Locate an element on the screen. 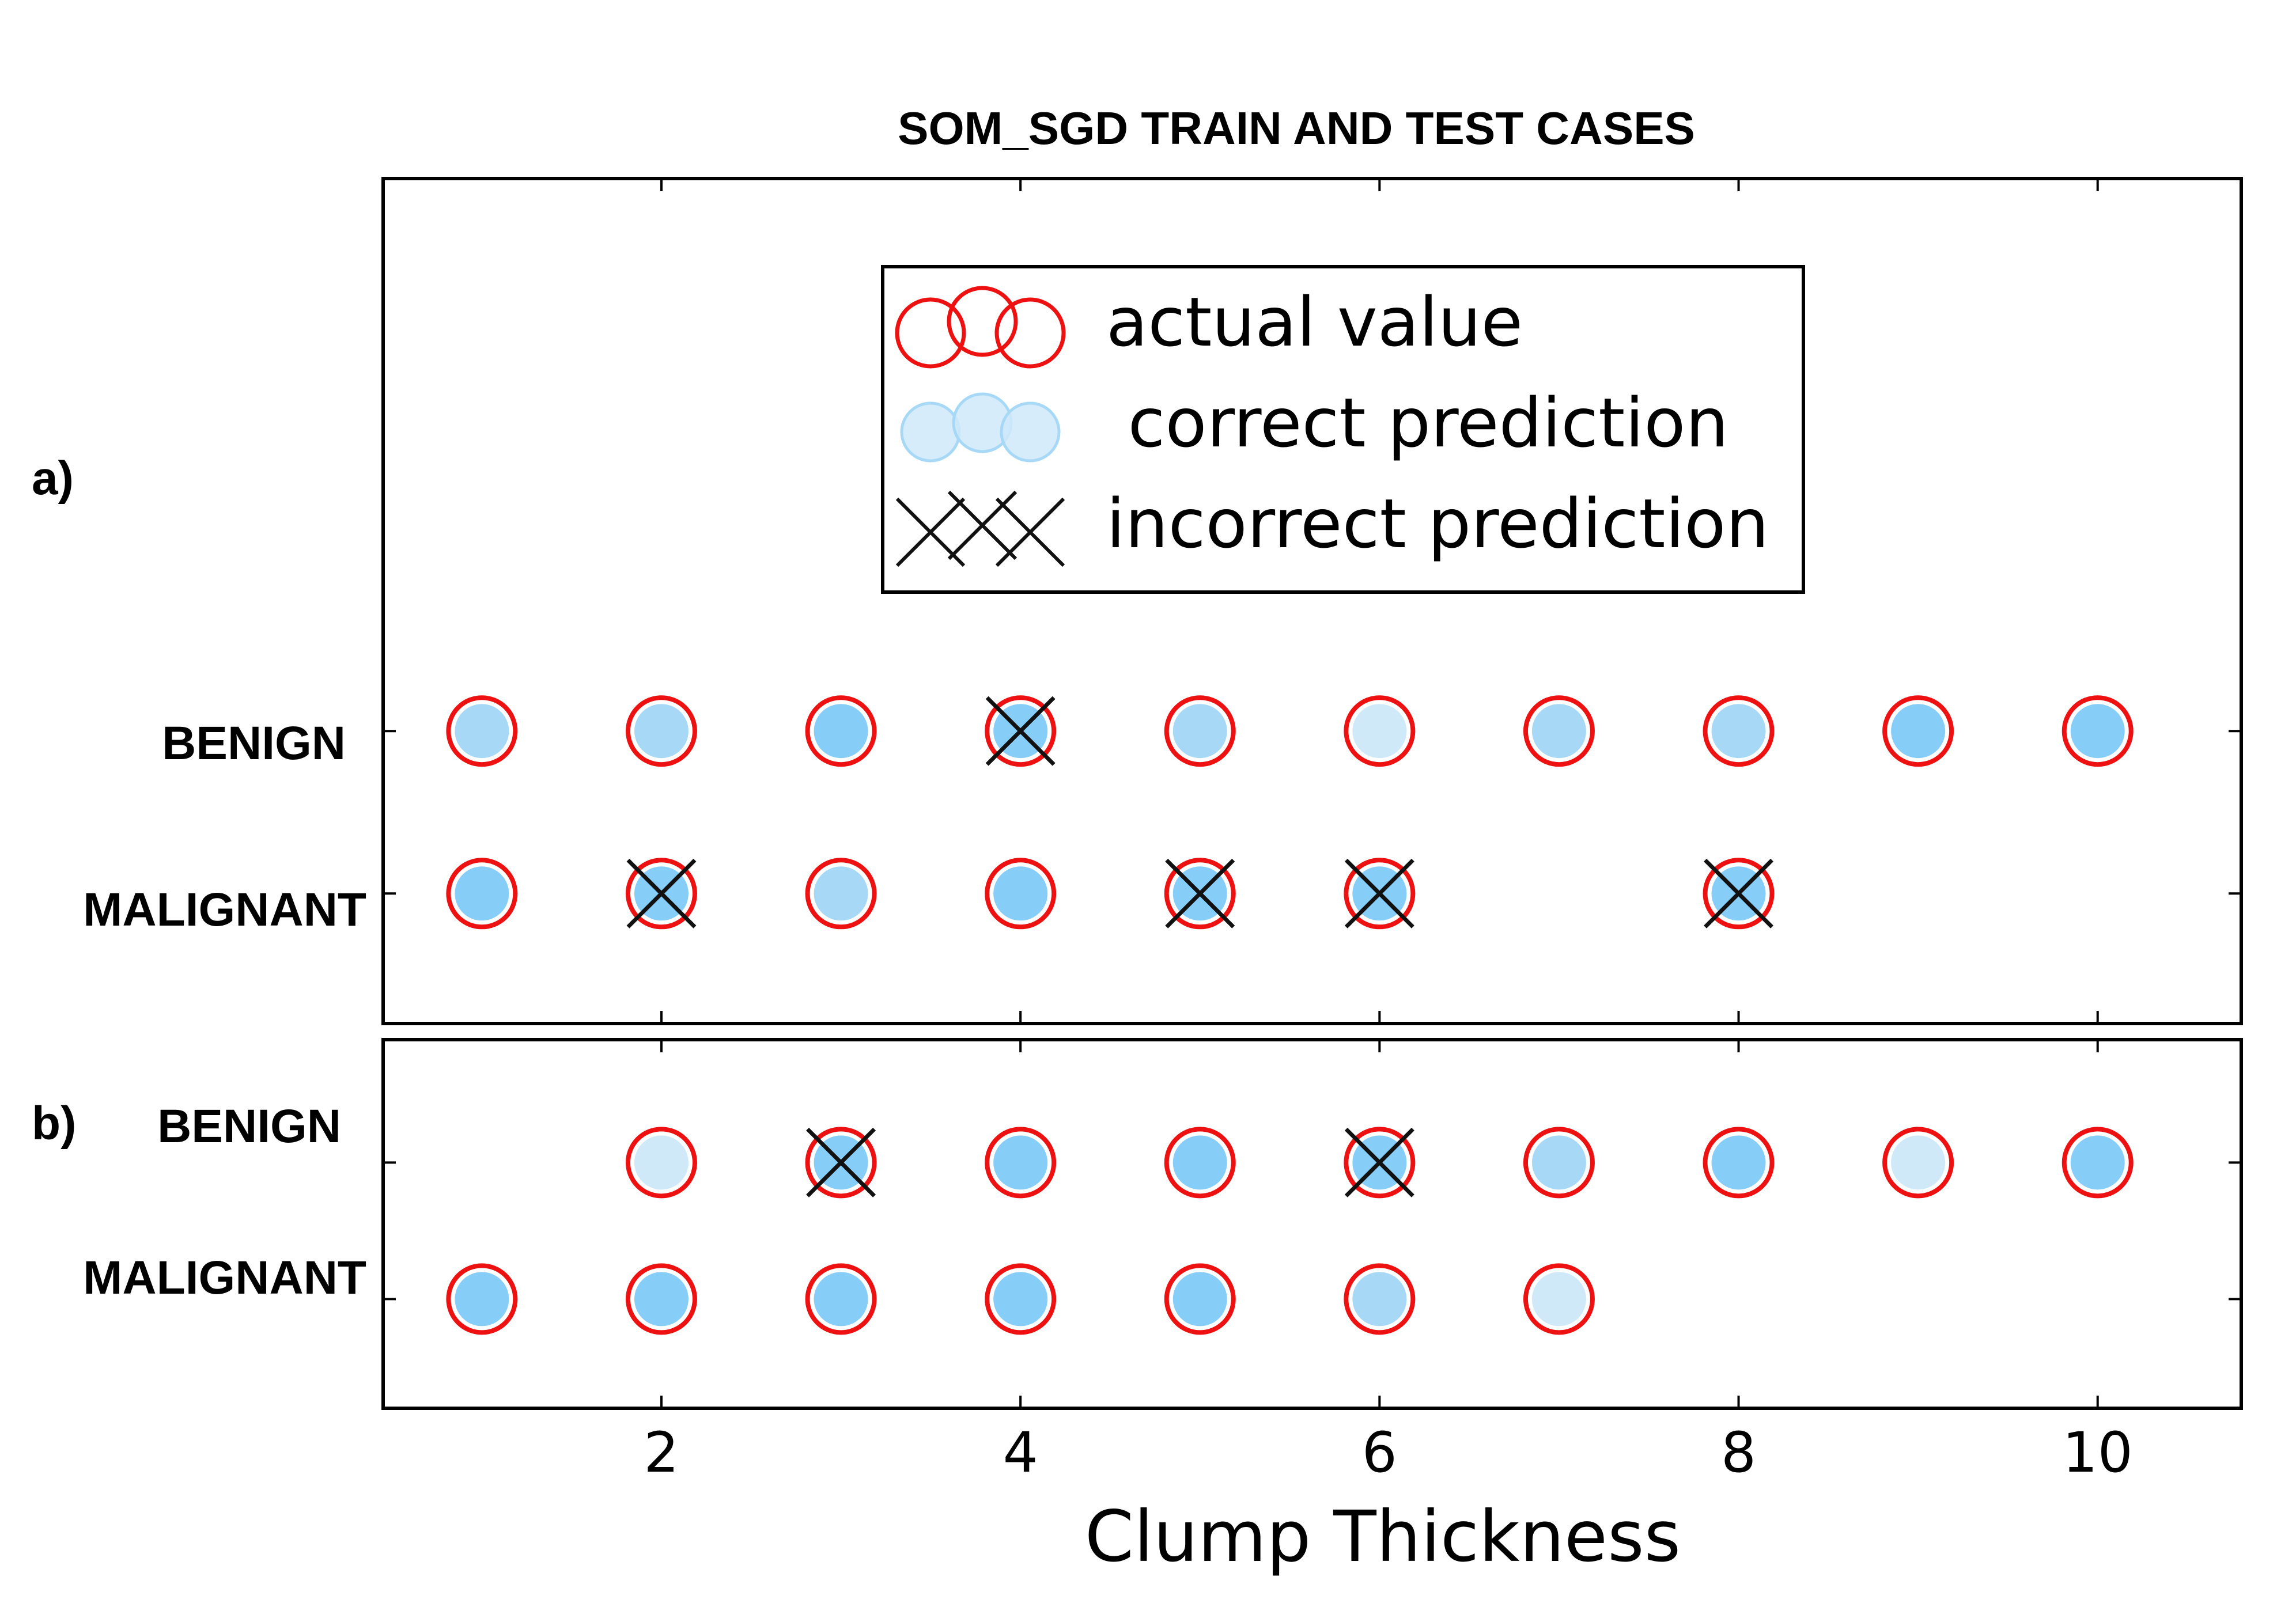  x-tick-label-4: 4 is located at coordinates (1020, 1452).